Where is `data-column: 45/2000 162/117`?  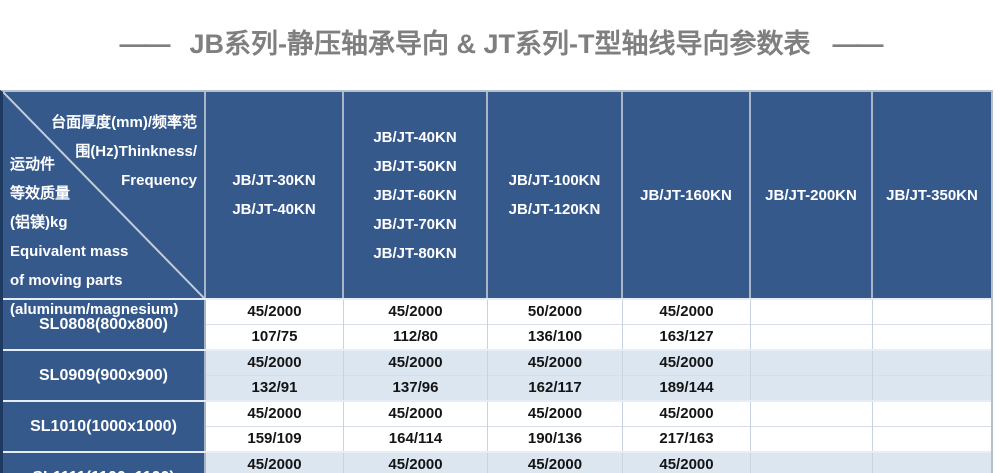
data-column: 45/2000 162/117 is located at coordinates (555, 375).